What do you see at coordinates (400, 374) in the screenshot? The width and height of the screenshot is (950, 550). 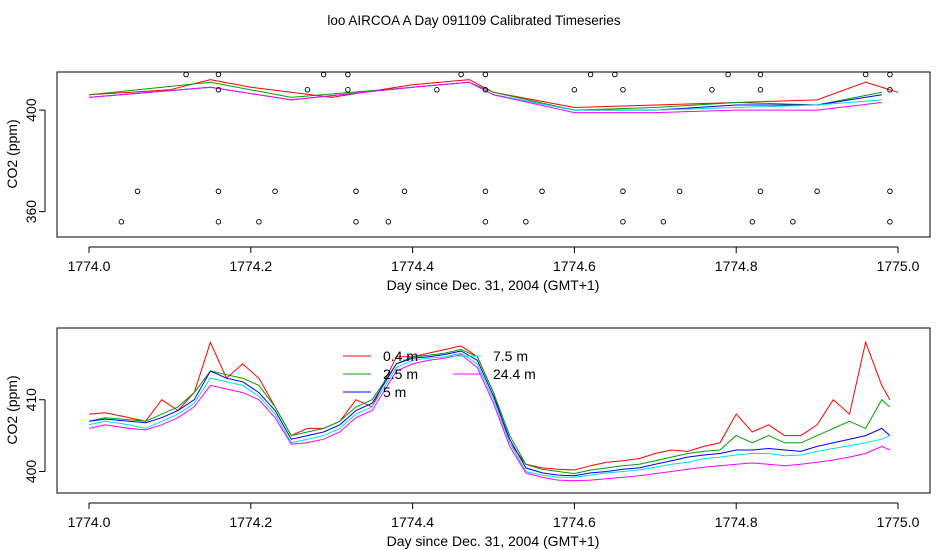 I see `legend-label: 2.5 m` at bounding box center [400, 374].